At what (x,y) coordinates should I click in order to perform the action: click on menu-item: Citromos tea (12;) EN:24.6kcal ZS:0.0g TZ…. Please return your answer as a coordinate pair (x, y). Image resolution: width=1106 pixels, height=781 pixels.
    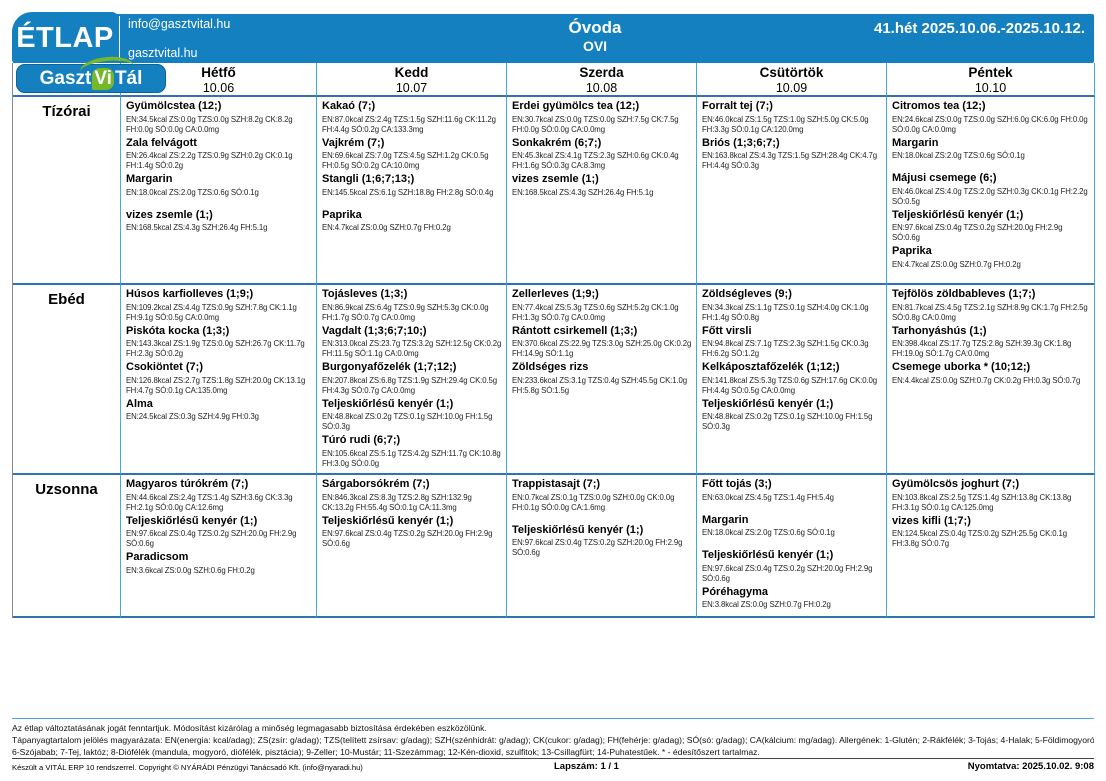
    Looking at the image, I should click on (991, 117).